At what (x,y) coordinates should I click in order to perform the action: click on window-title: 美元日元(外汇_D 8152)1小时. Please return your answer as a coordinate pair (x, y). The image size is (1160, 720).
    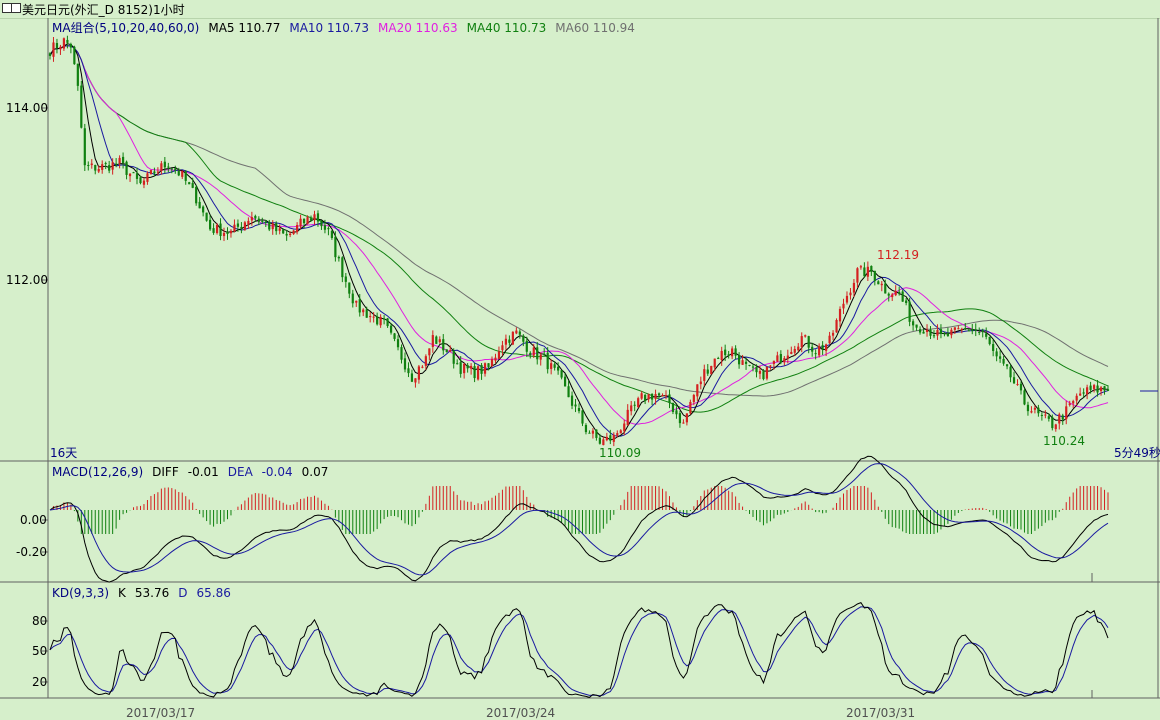
    Looking at the image, I should click on (103, 10).